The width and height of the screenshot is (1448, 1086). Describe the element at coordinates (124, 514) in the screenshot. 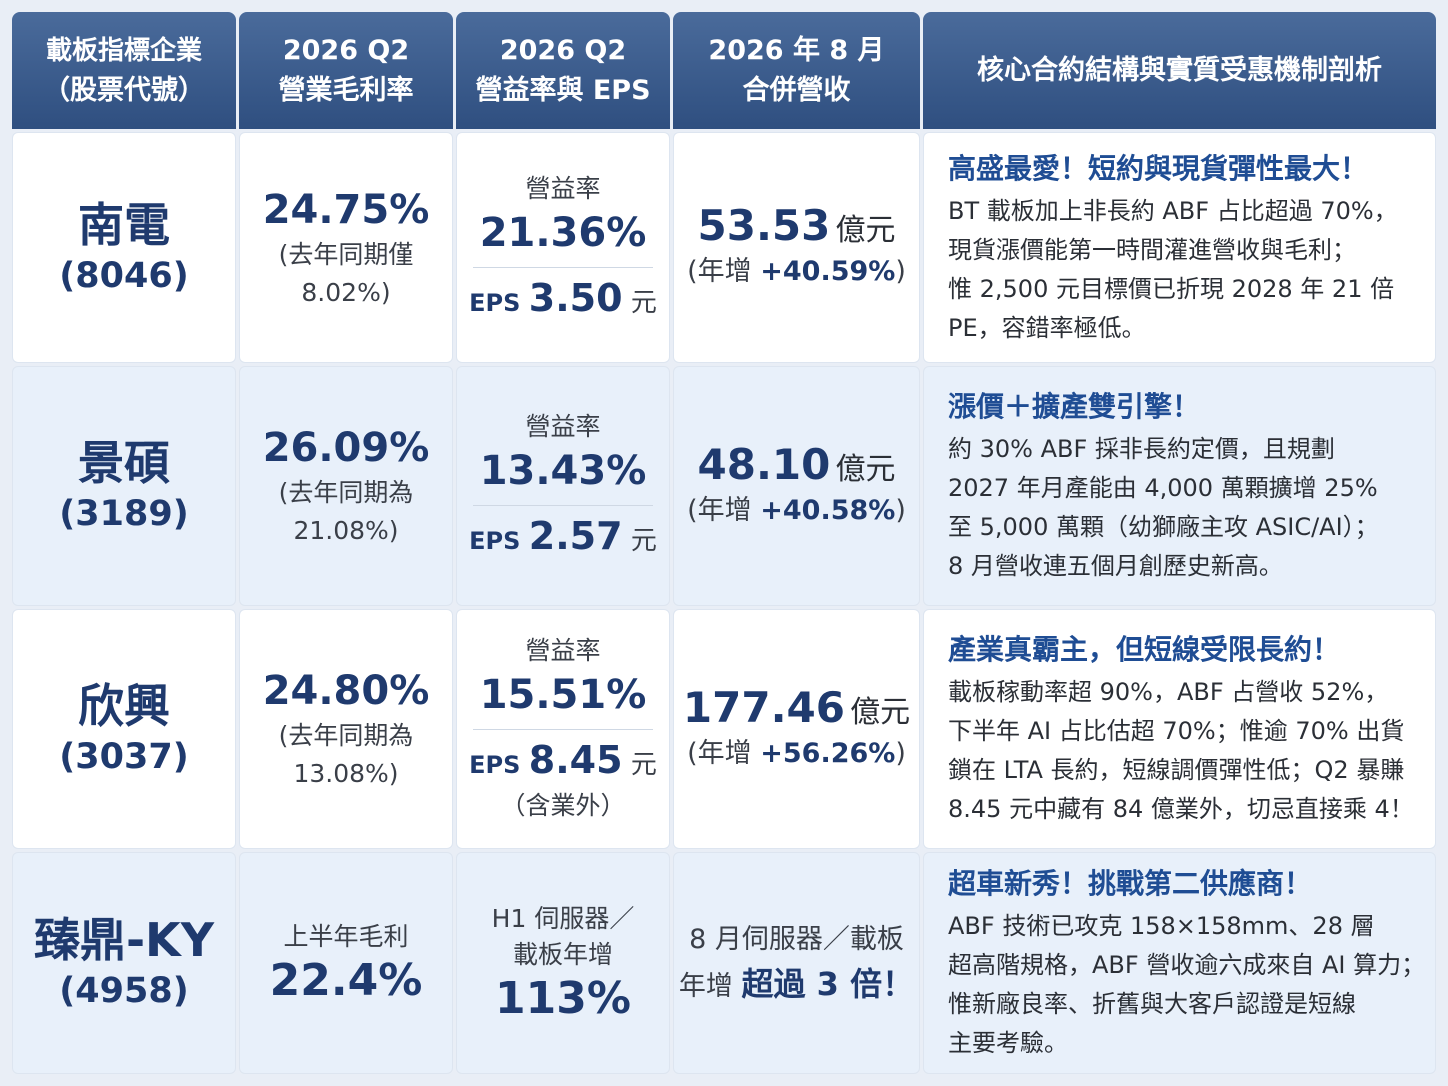

I see `company-code: (3189)` at that location.